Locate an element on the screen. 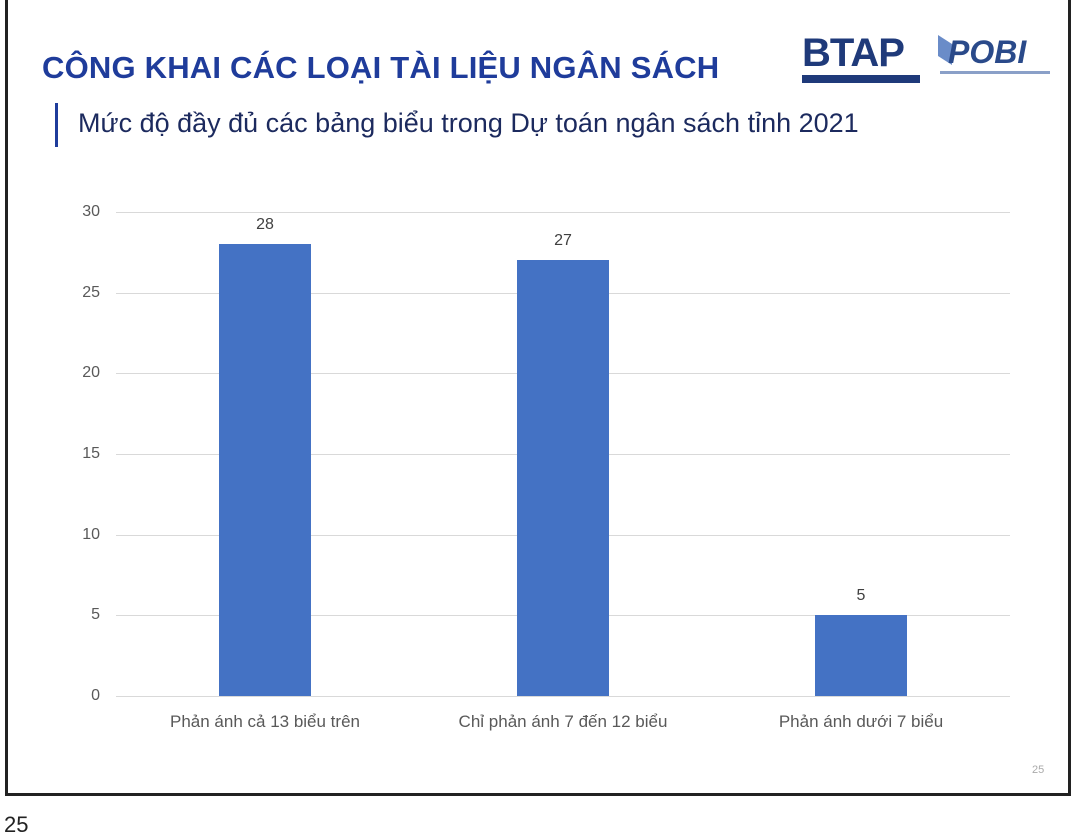 This screenshot has width=1080, height=838. btap-logo: BTAP is located at coordinates (862, 58).